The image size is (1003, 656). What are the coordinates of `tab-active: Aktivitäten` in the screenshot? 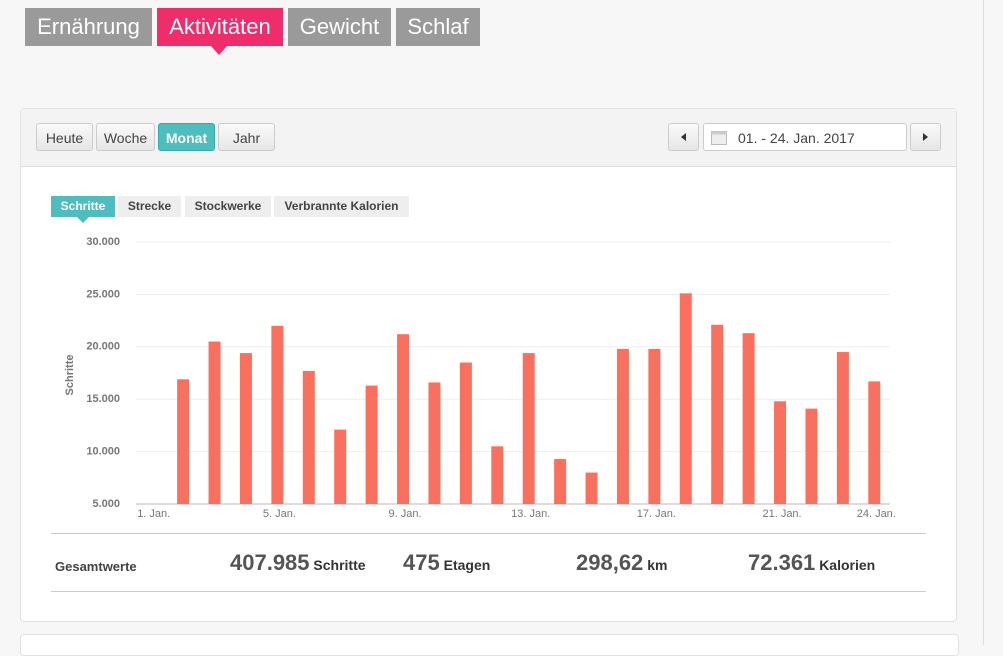 It's located at (220, 27).